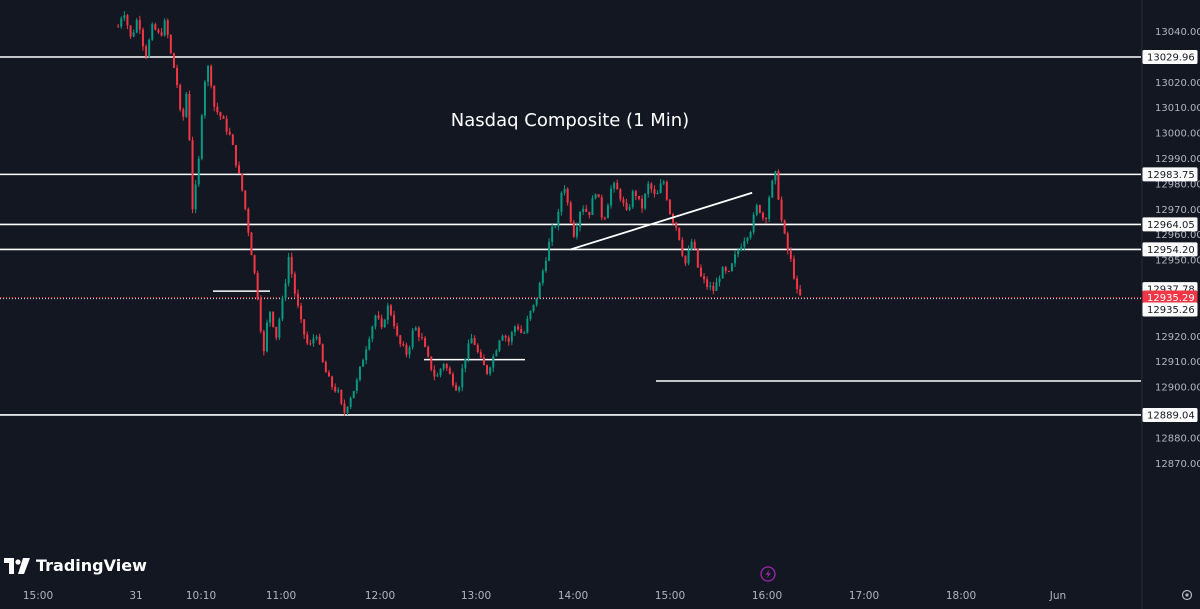 The height and width of the screenshot is (609, 1200). Describe the element at coordinates (1177, 235) in the screenshot. I see `price-tick-label: 12960.00` at that location.